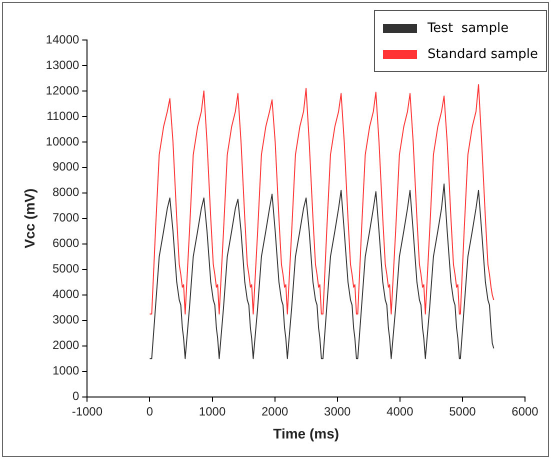  What do you see at coordinates (66, 345) in the screenshot?
I see `y-tick-label: 2000` at bounding box center [66, 345].